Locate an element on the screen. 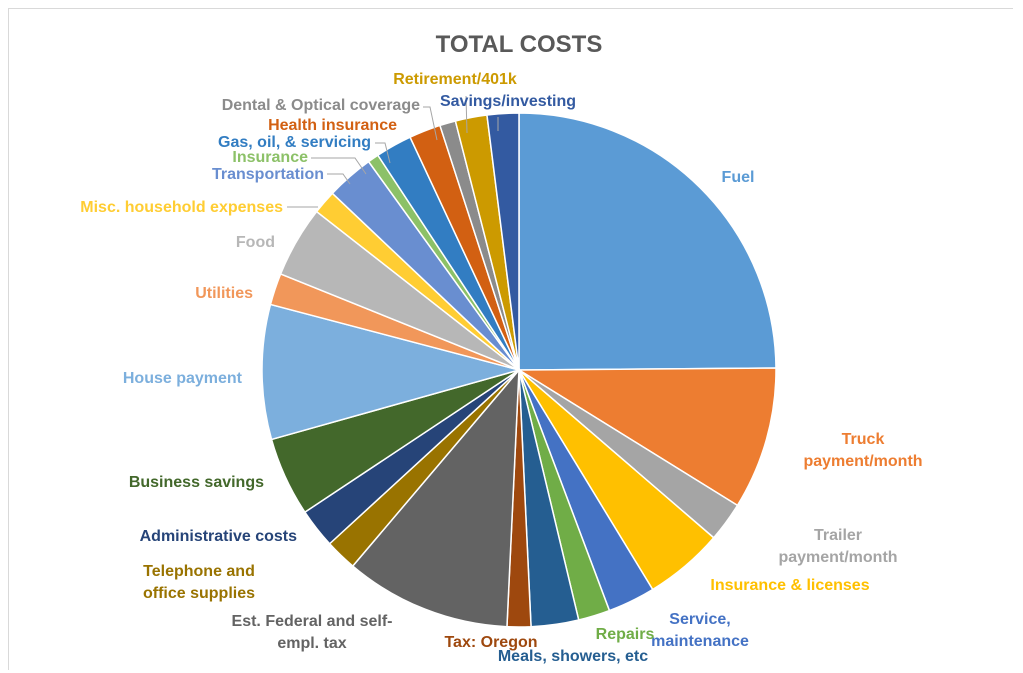 This screenshot has height=673, width=1023. slice-label-food: Food is located at coordinates (255, 242).